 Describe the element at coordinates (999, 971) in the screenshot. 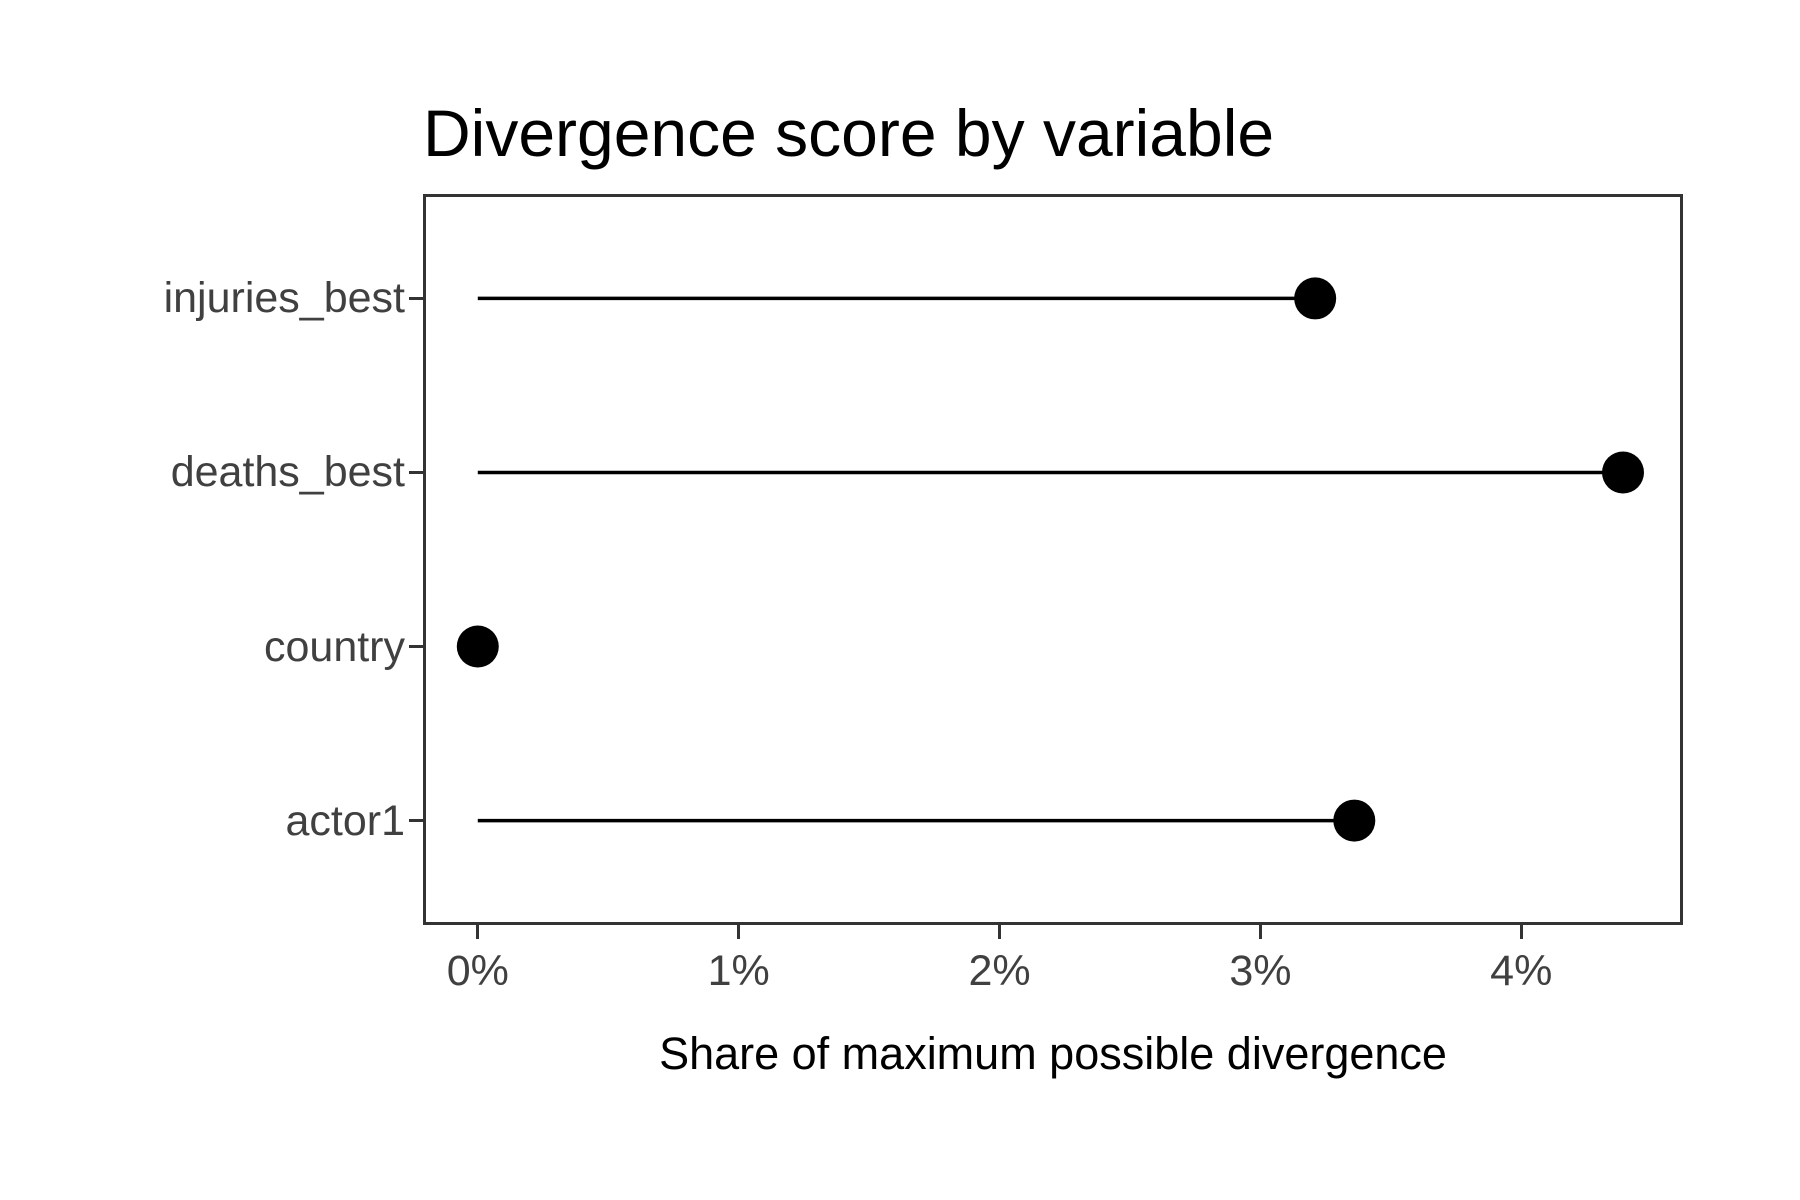

I see `x-axis-tick-label: 2%` at that location.